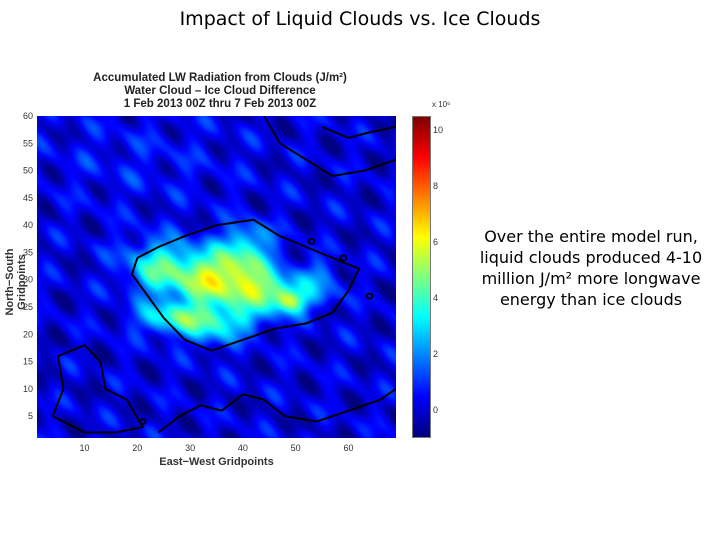 This screenshot has height=540, width=720. Describe the element at coordinates (435, 298) in the screenshot. I see `colorbar-tick-label-4: 4` at that location.